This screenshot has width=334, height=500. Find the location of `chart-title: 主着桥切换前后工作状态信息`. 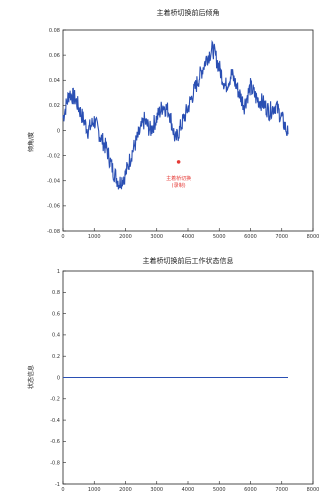

chart-title: 主着桥切换前后工作状态信息 is located at coordinates (188, 260).